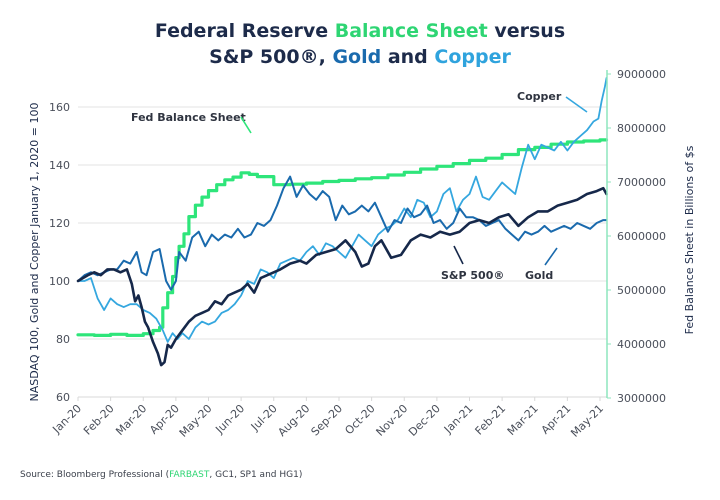  Describe the element at coordinates (472, 275) in the screenshot. I see `annotation-sp500-label: S&P 500®` at that location.